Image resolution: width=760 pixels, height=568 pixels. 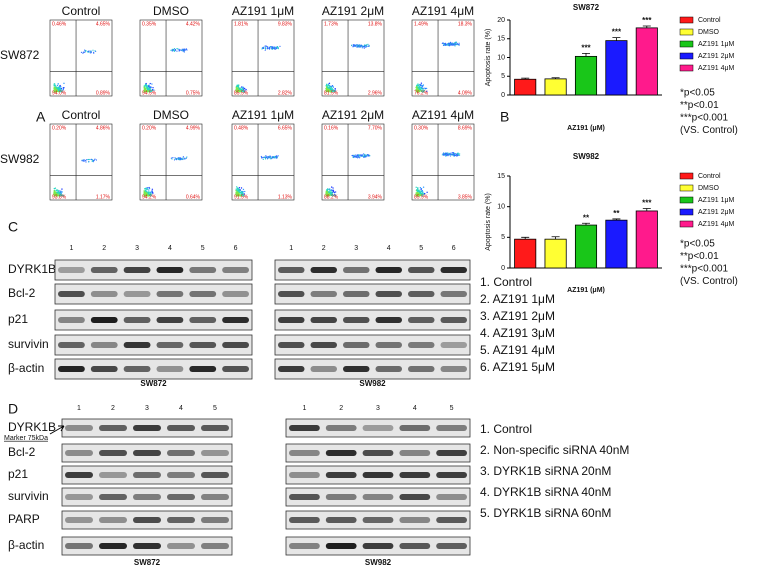 What do you see at coordinates (81, 162) in the screenshot?
I see `plot-frame` at bounding box center [81, 162].